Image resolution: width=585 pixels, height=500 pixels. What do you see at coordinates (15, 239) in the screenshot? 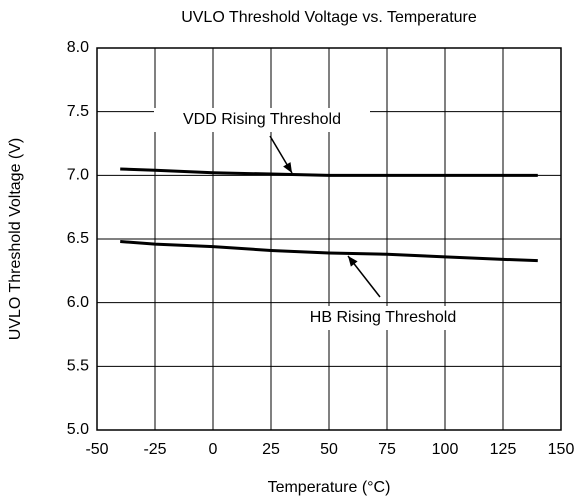
I see `y-axis-label: UVLO Threshold Voltage (V)` at bounding box center [15, 239].